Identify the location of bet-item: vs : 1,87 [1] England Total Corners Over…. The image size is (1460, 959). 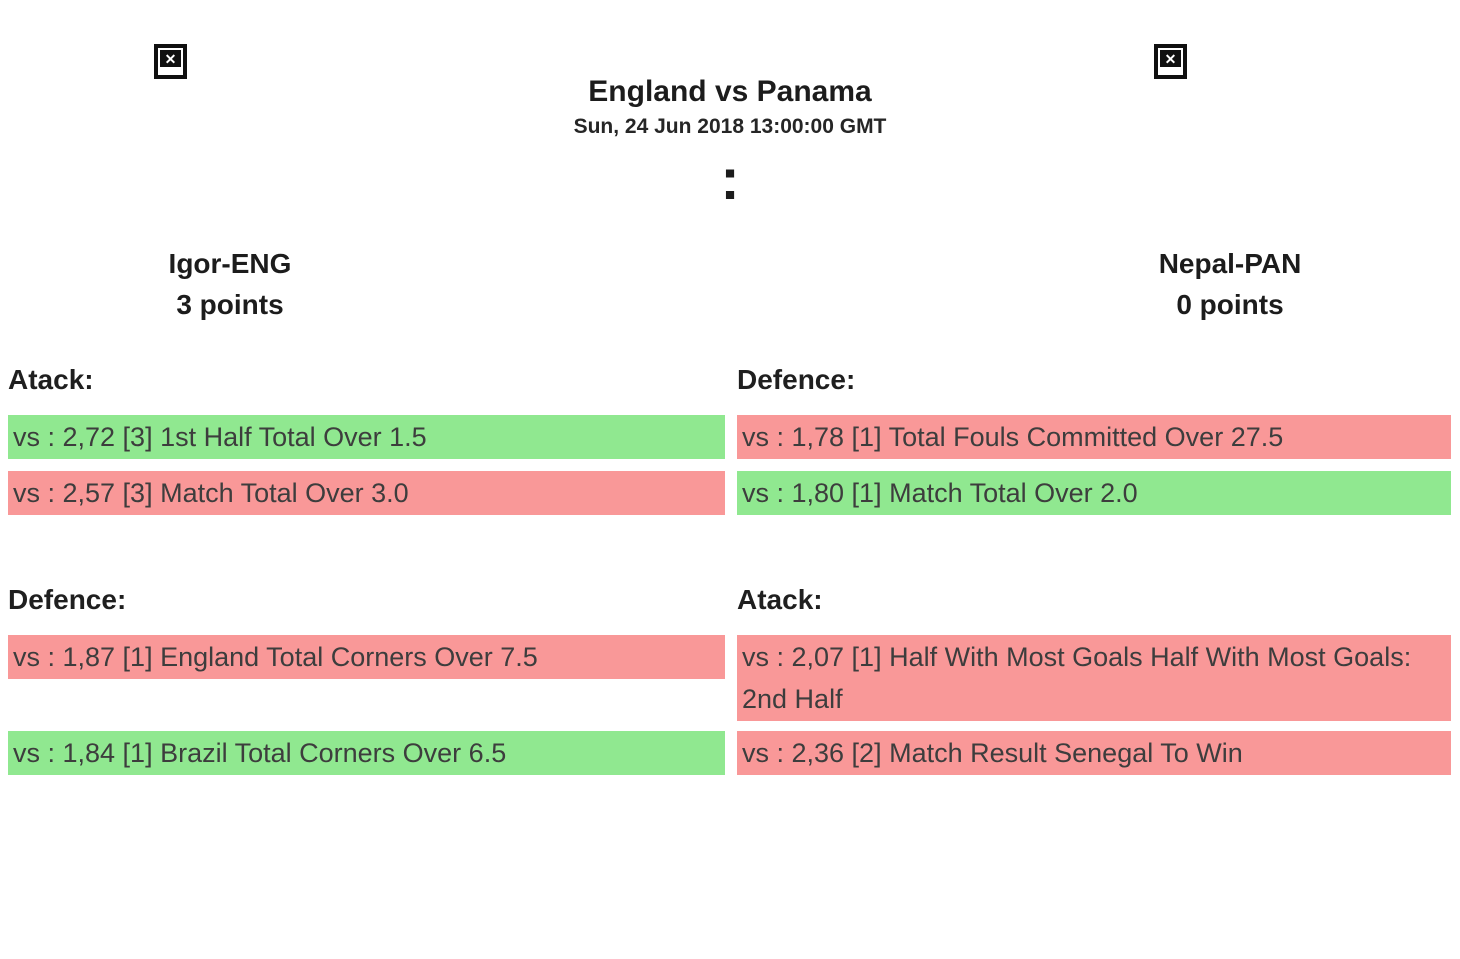
(366, 657).